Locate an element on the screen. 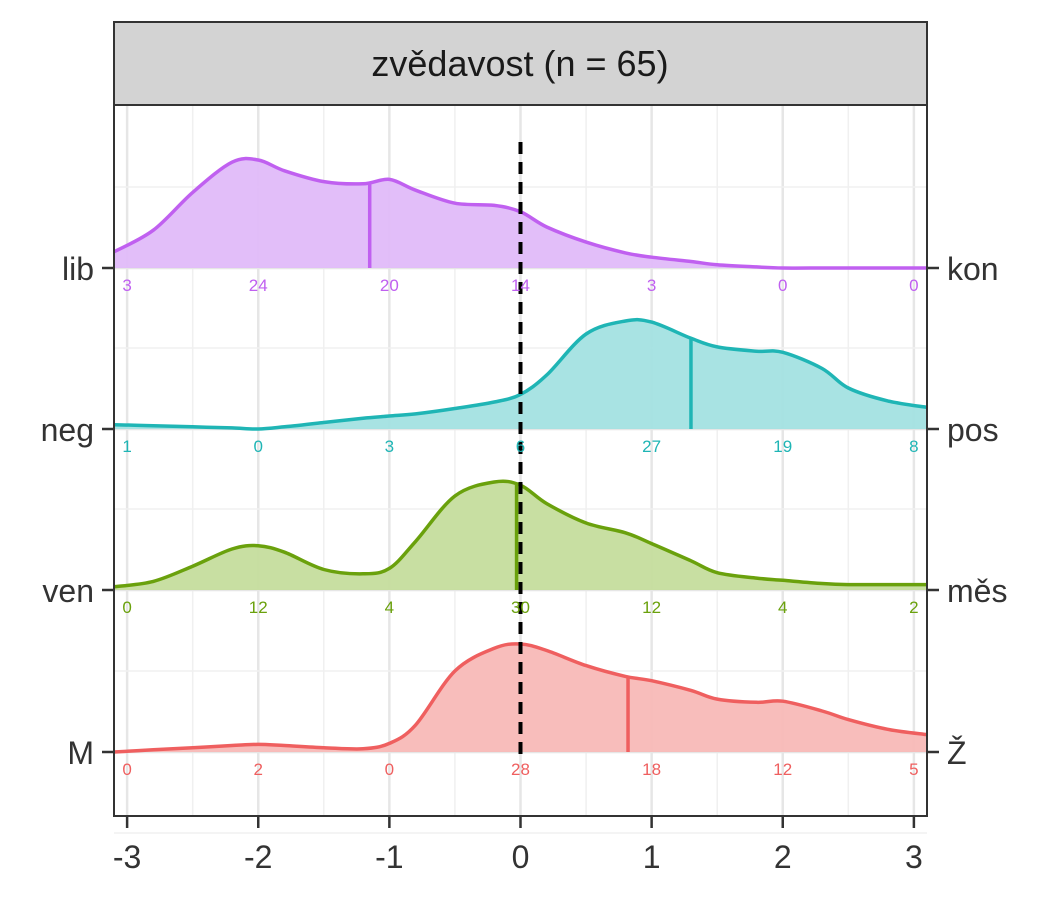 The width and height of the screenshot is (1050, 900). count-label-ven-6: 2 is located at coordinates (913, 607).